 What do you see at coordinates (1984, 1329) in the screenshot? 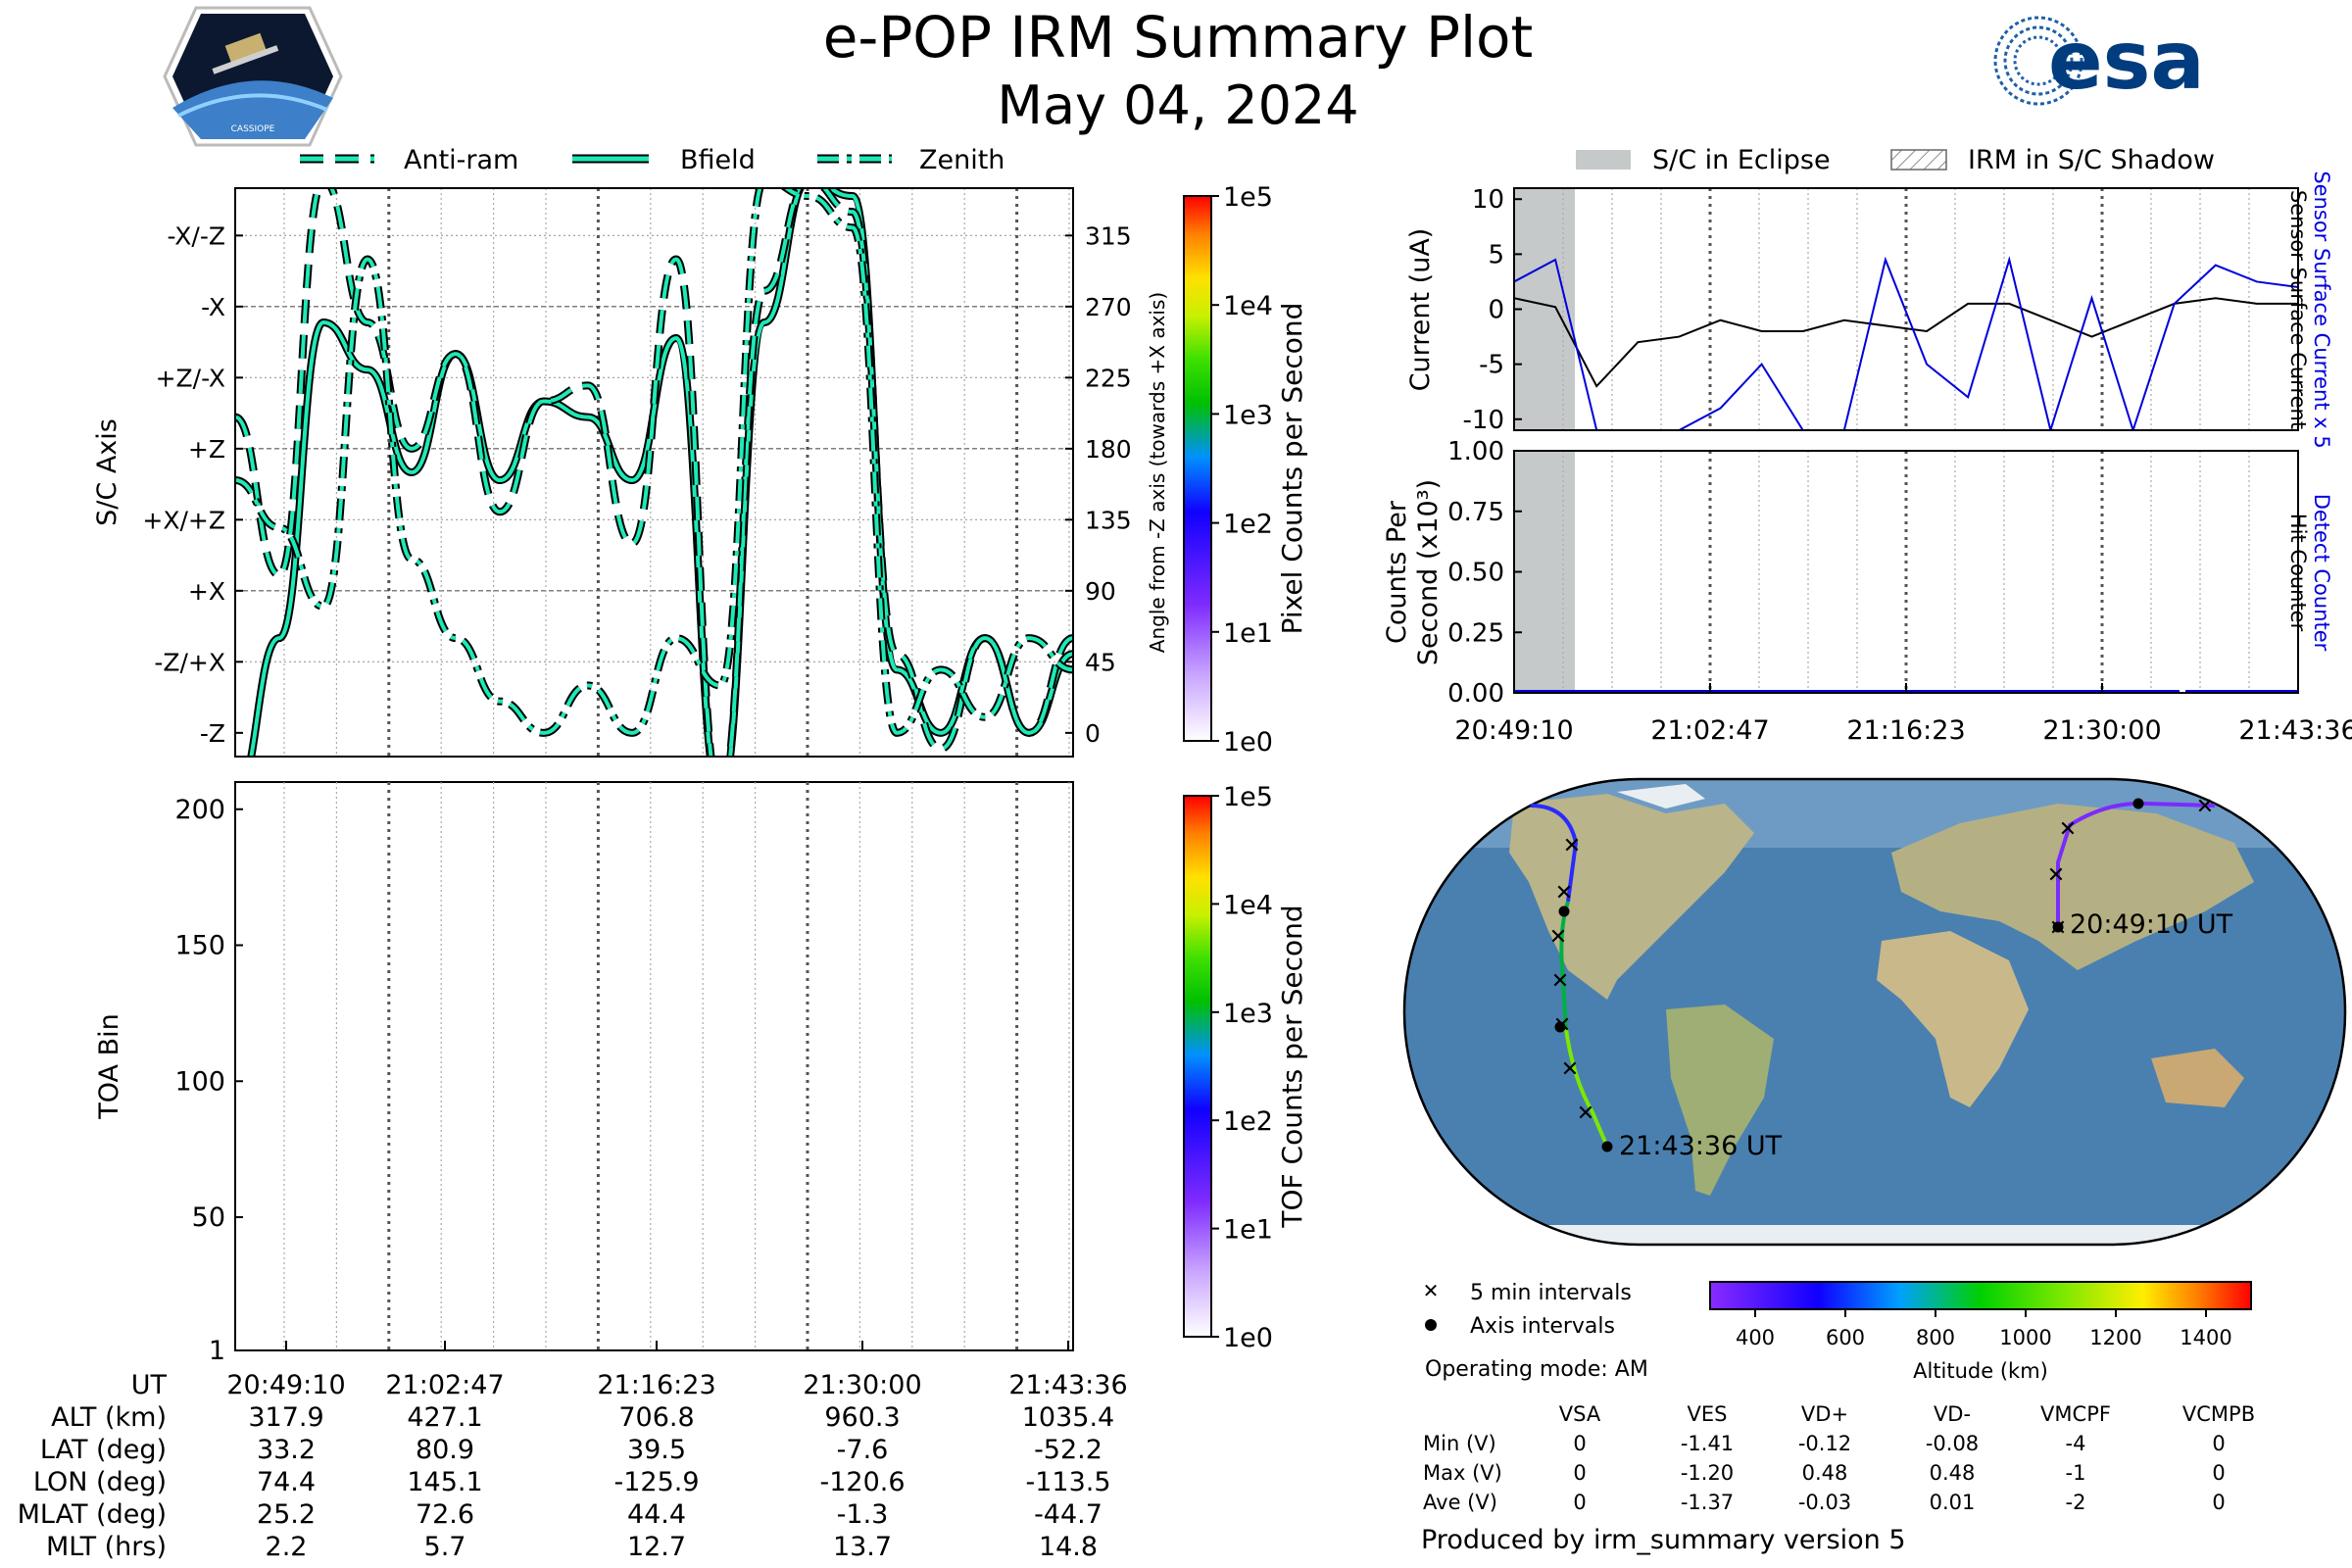
I see `altitude-colorbar-ticks: 400 600 800 1000 1200 1400` at bounding box center [1984, 1329].